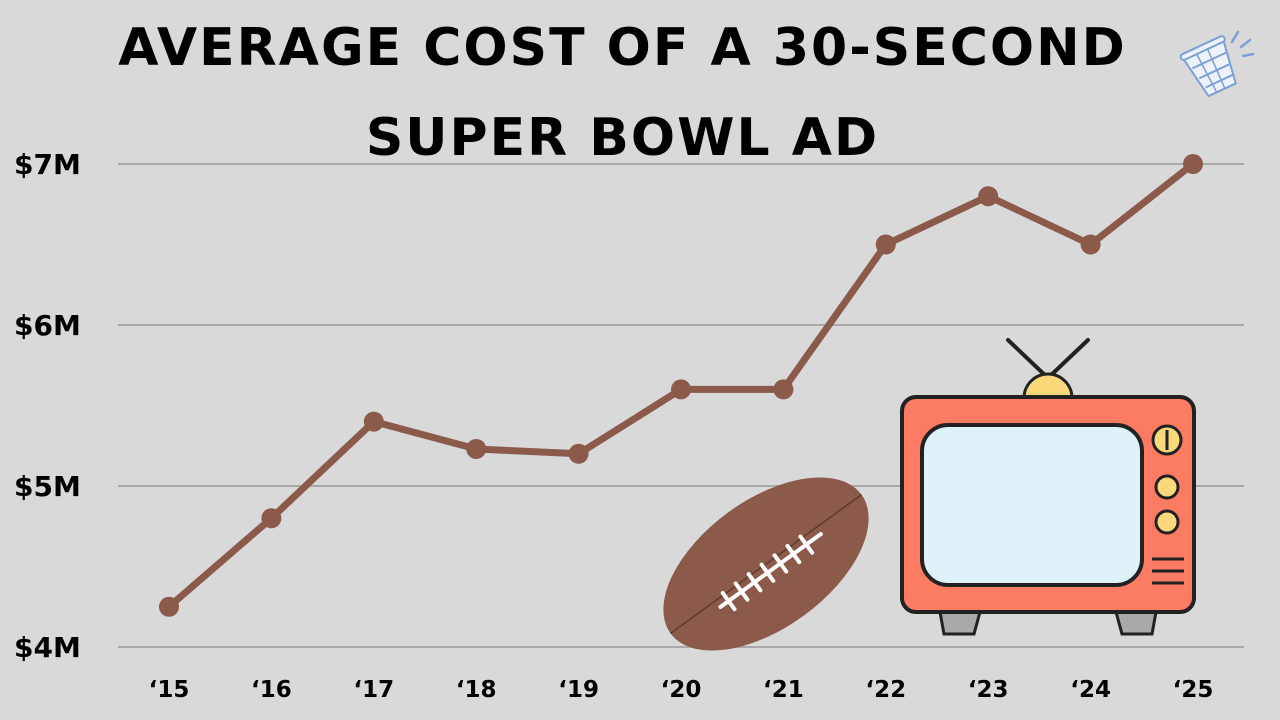 The height and width of the screenshot is (720, 1280). What do you see at coordinates (47, 164) in the screenshot?
I see `y-tick-label: $7M` at bounding box center [47, 164].